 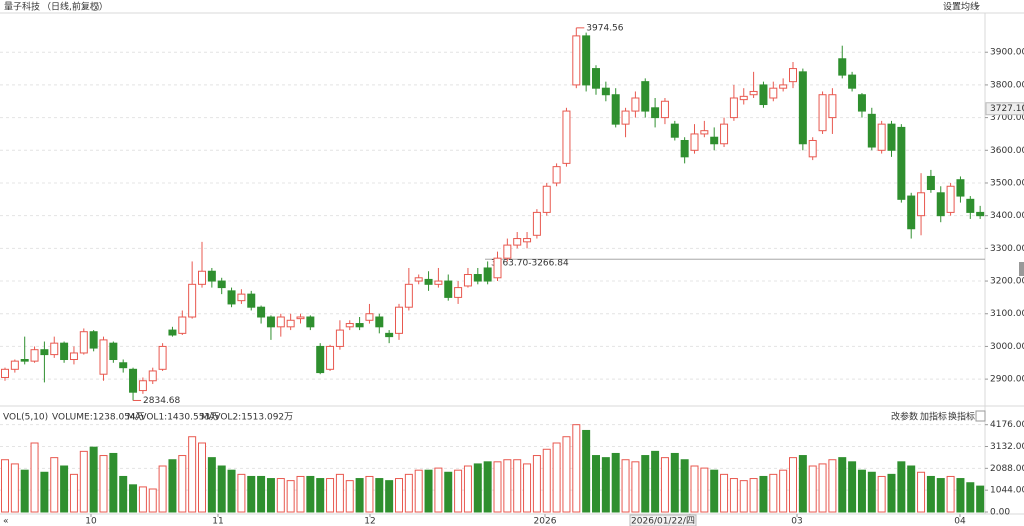 I want to click on current-price-label: 3727.10, so click(x=1007, y=109).